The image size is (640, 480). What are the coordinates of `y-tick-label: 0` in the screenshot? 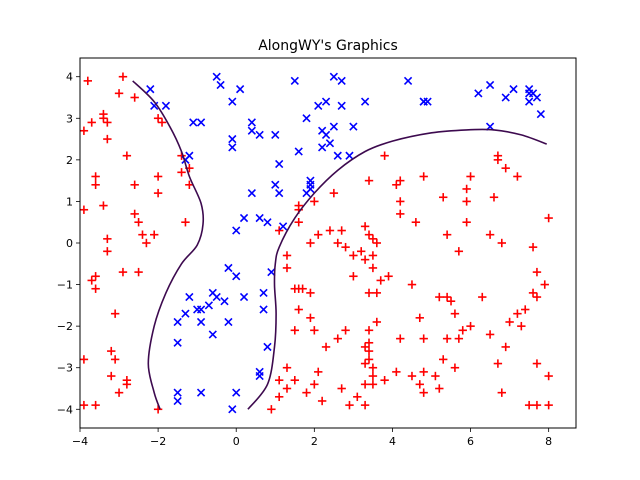 It's located at (69, 243).